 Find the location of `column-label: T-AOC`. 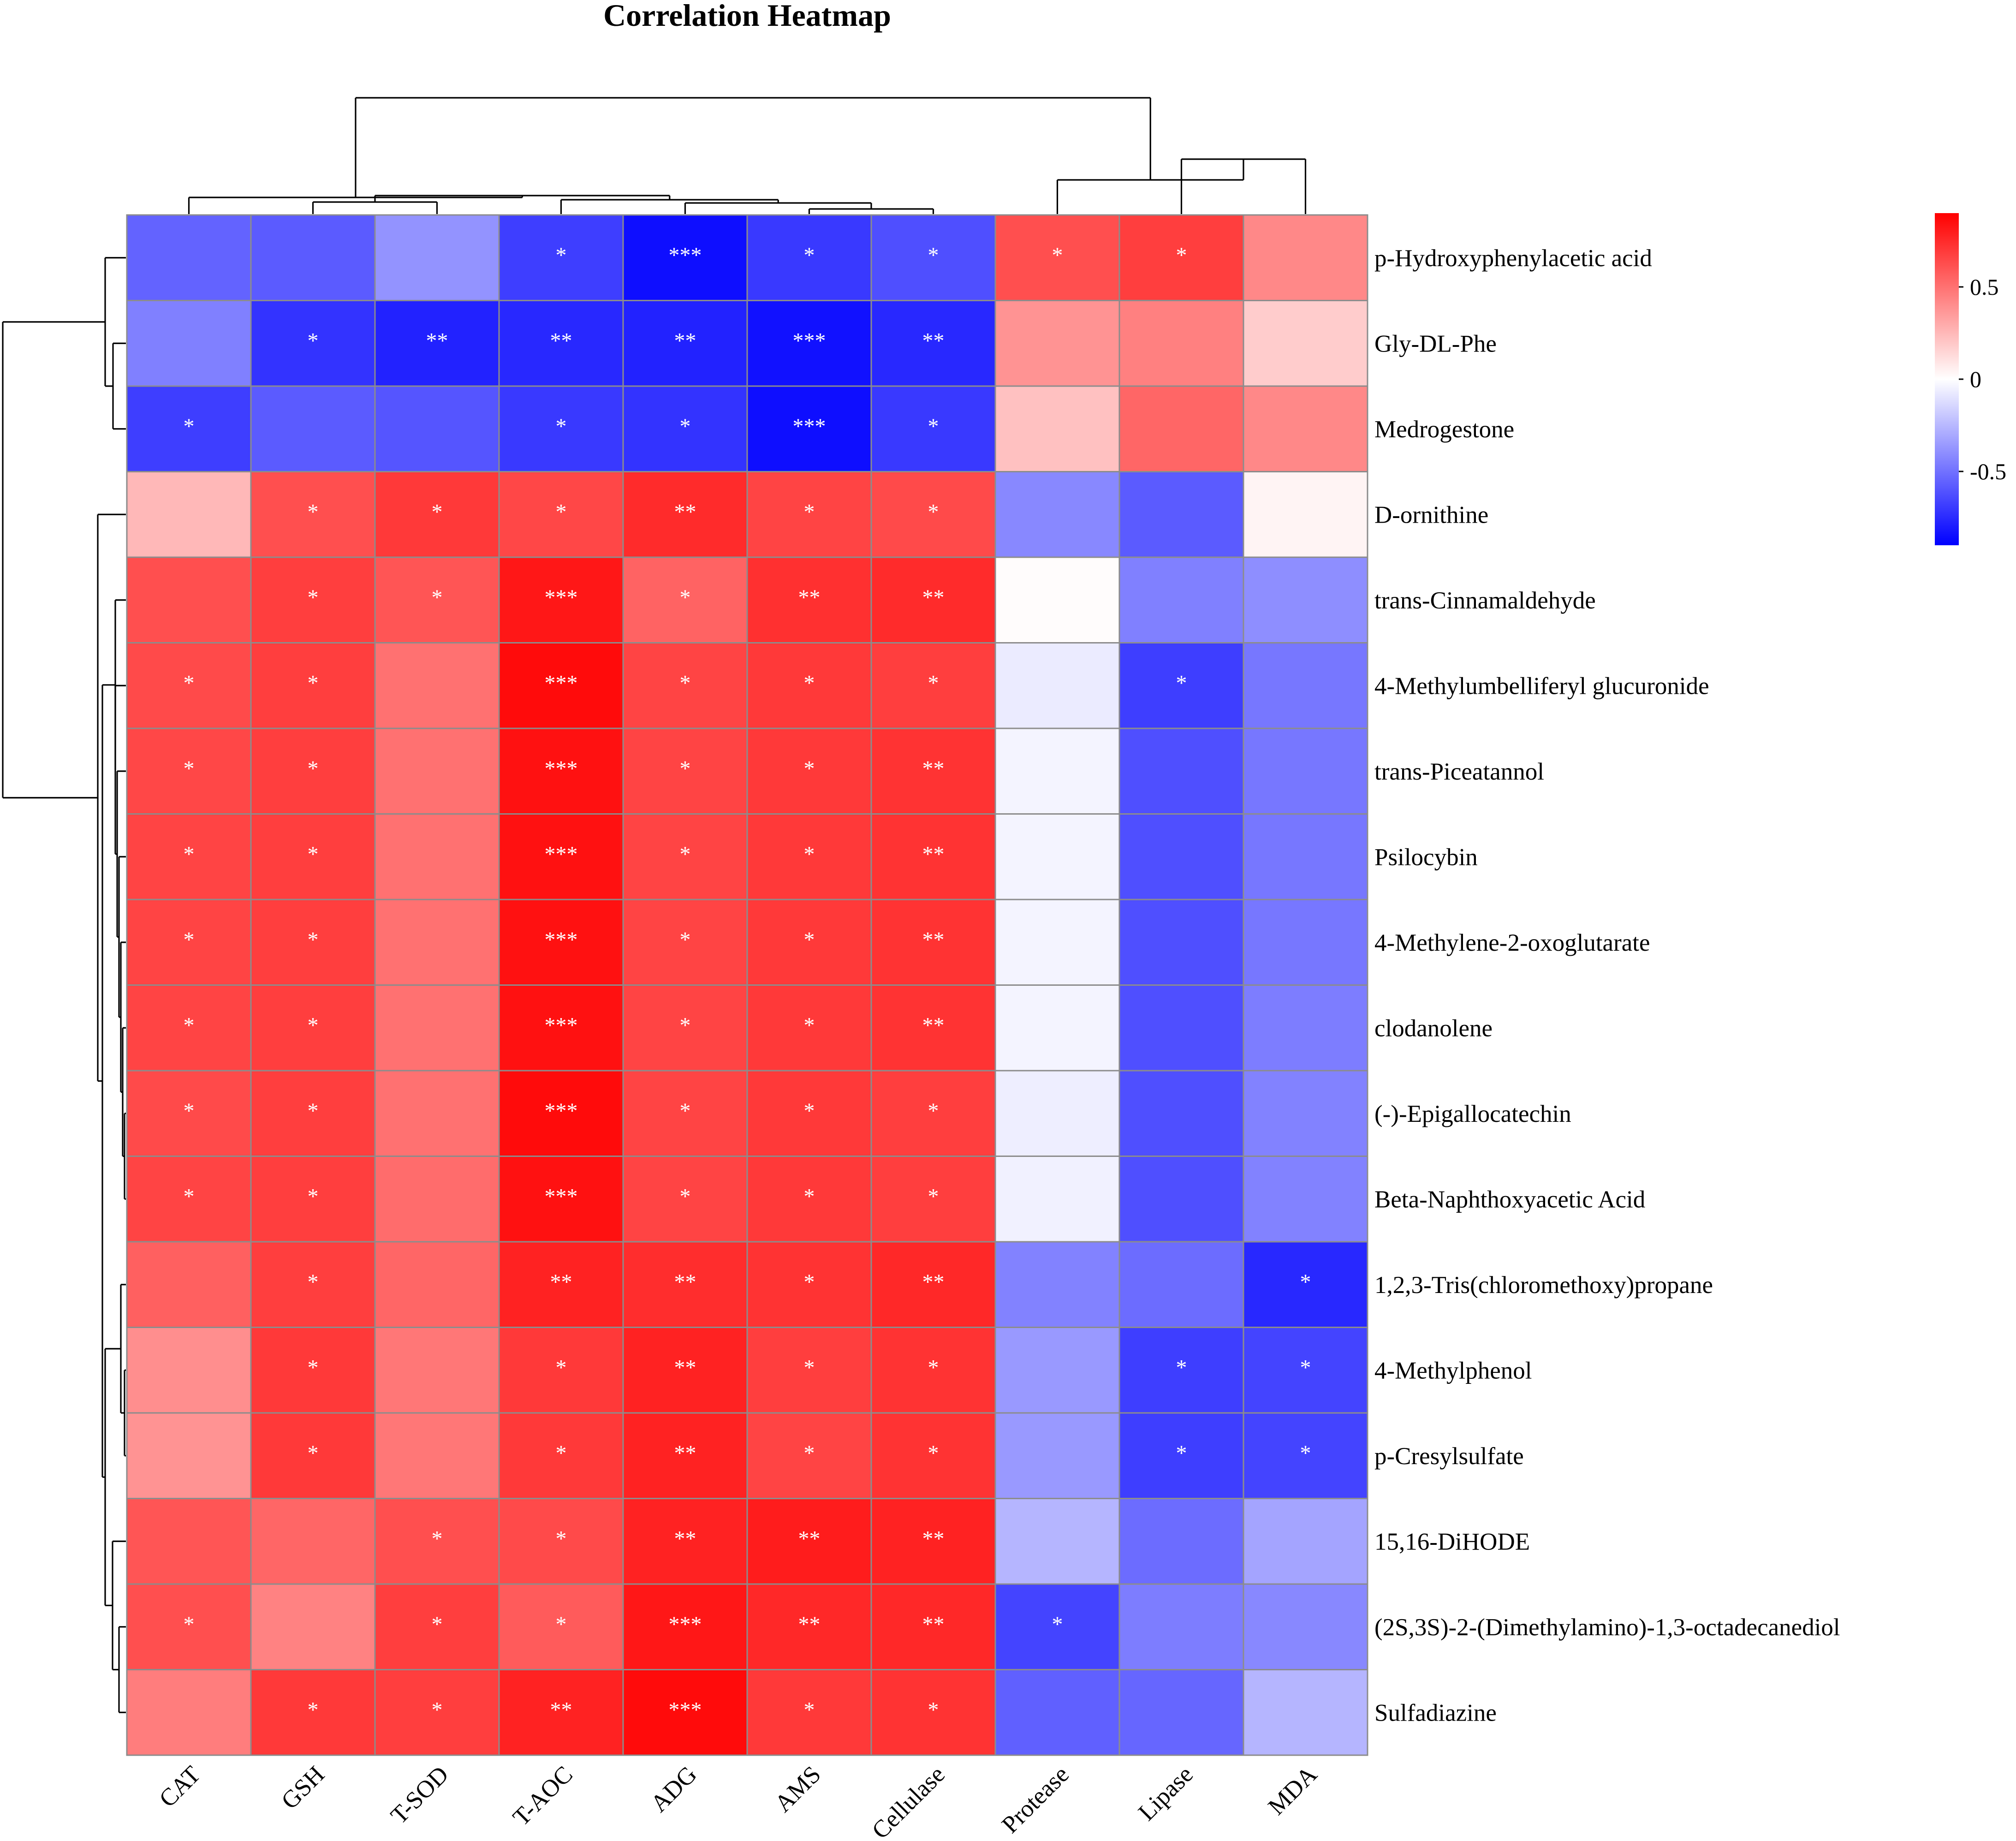

column-label: T-AOC is located at coordinates (543, 1796).